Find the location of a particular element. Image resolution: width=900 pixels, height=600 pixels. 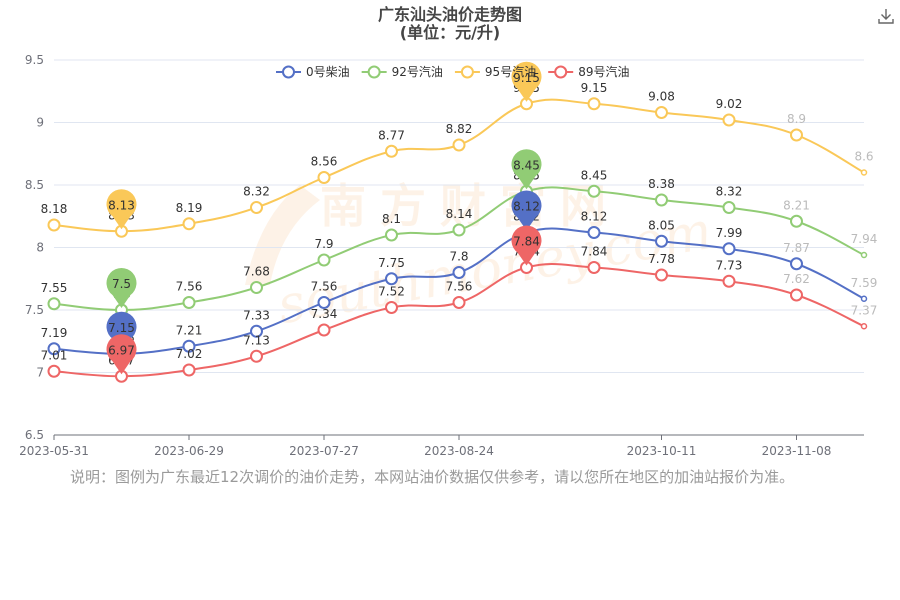

legend-label: 0号柴油 is located at coordinates (328, 72).